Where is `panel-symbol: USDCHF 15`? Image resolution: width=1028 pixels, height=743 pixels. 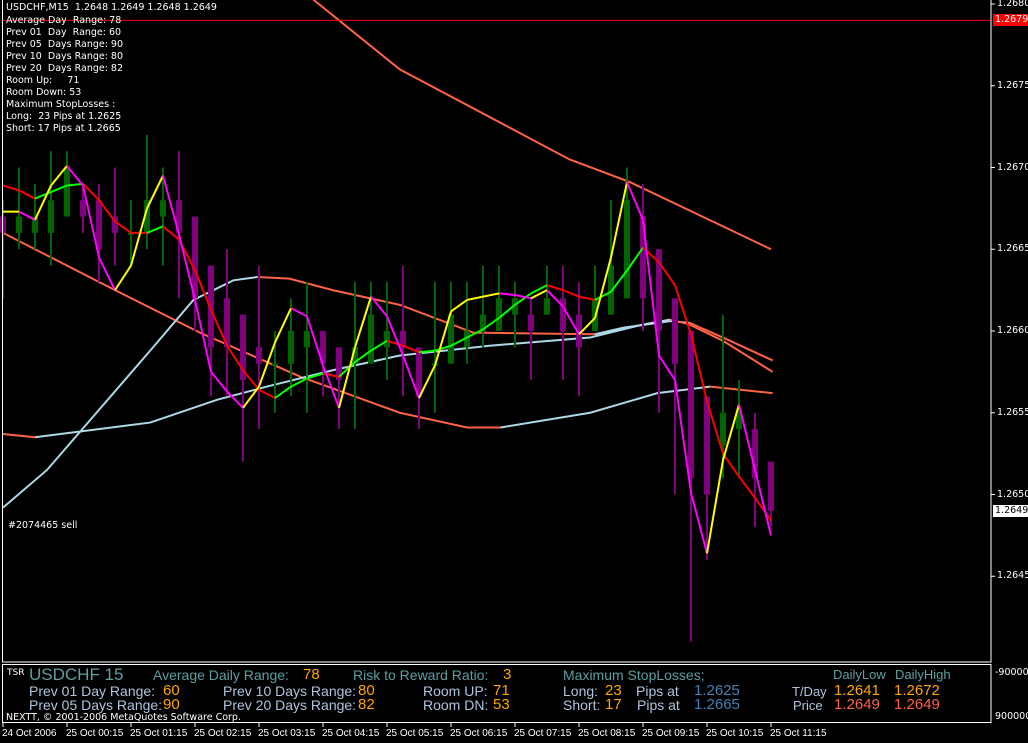 panel-symbol: USDCHF 15 is located at coordinates (76, 674).